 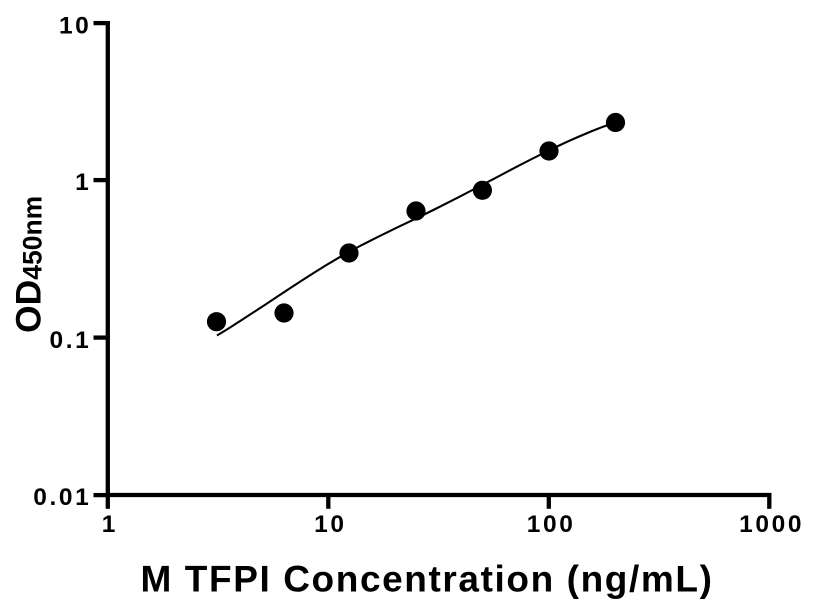 I want to click on svg-text: 0.01, so click(x=62, y=497).